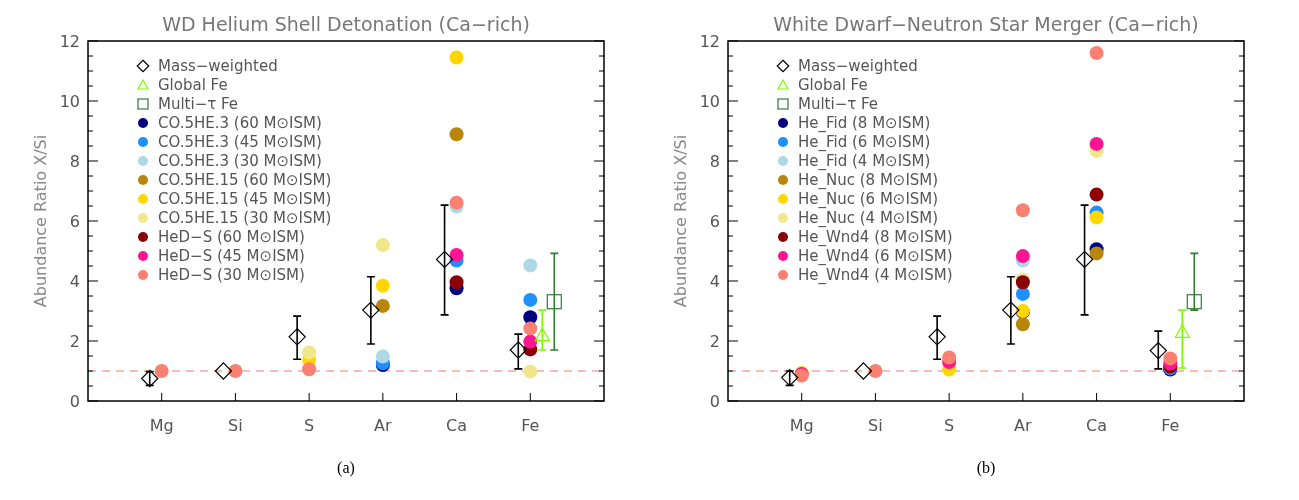  I want to click on legend-label: CO.5HE.3 (60 M⊙ISM), so click(240, 123).